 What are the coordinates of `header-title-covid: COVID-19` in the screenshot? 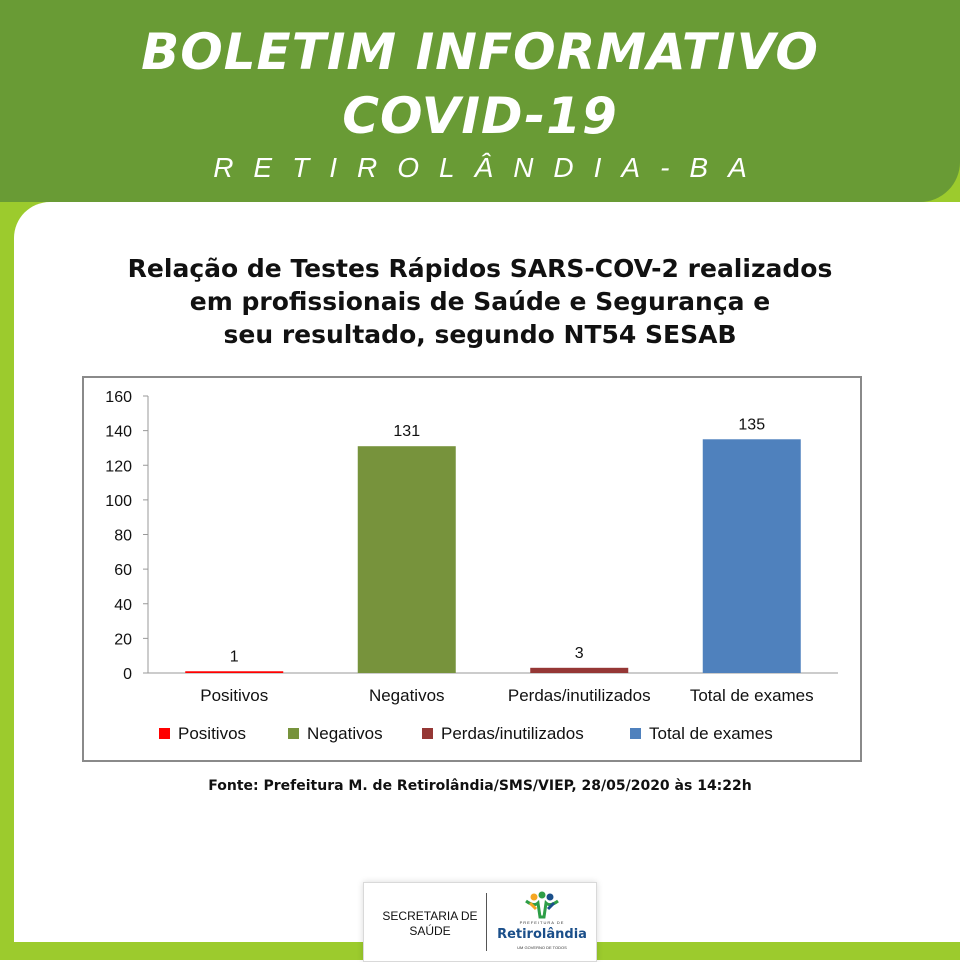 It's located at (480, 116).